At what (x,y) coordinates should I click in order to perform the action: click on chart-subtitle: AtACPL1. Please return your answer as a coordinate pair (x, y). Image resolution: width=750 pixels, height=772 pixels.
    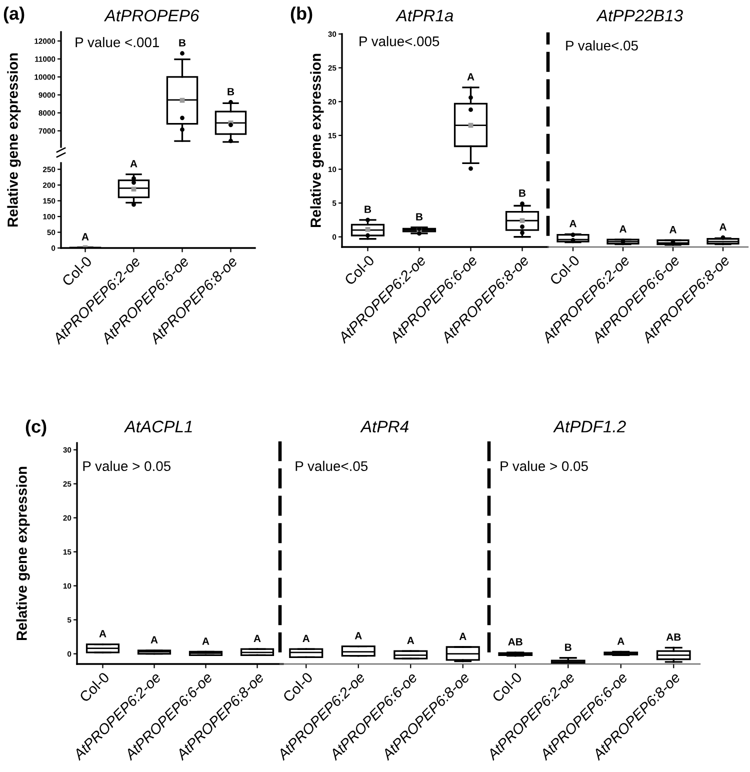
    Looking at the image, I should click on (158, 426).